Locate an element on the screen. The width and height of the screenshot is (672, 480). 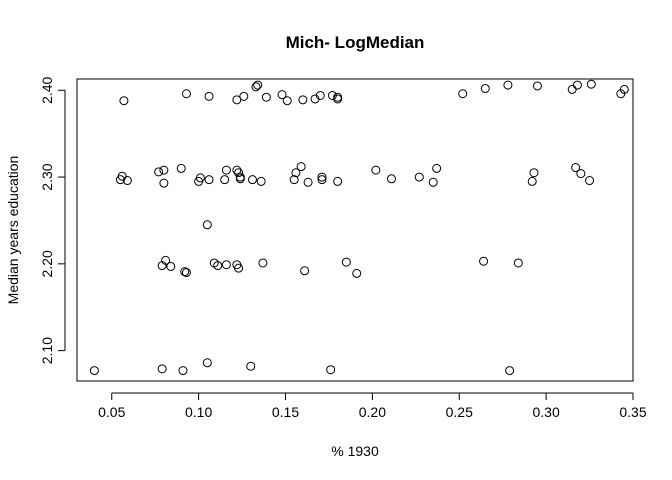
x-axis: 0.05 0.10 0.15 0.20 0.25 0.30 0.35 is located at coordinates (372, 406).